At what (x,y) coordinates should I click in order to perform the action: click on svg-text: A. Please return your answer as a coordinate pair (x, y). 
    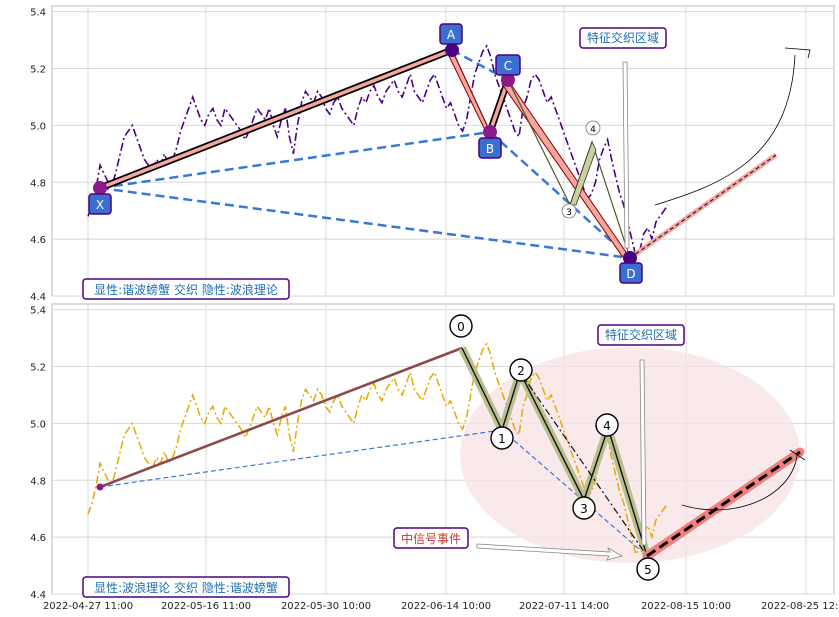
    Looking at the image, I should click on (451, 35).